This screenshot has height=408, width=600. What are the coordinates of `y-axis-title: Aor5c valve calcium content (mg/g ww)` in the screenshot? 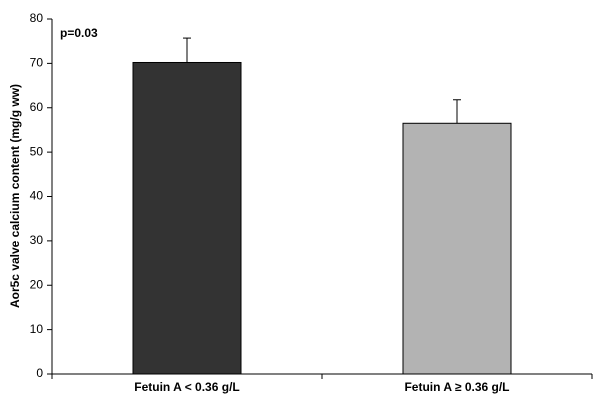 It's located at (15, 196).